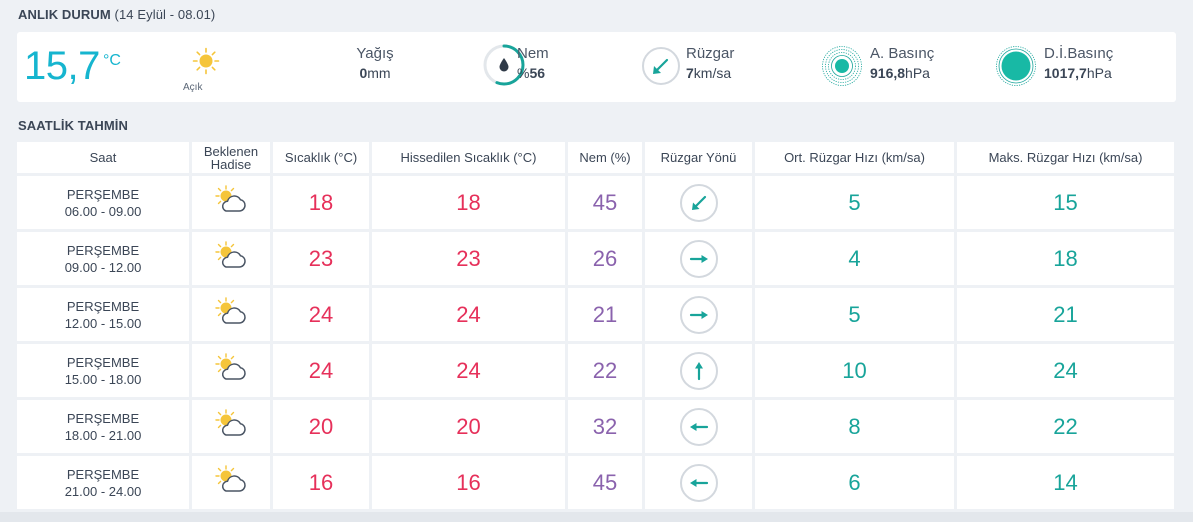 The image size is (1193, 522). I want to click on arrow-right-icon, so click(698, 258).